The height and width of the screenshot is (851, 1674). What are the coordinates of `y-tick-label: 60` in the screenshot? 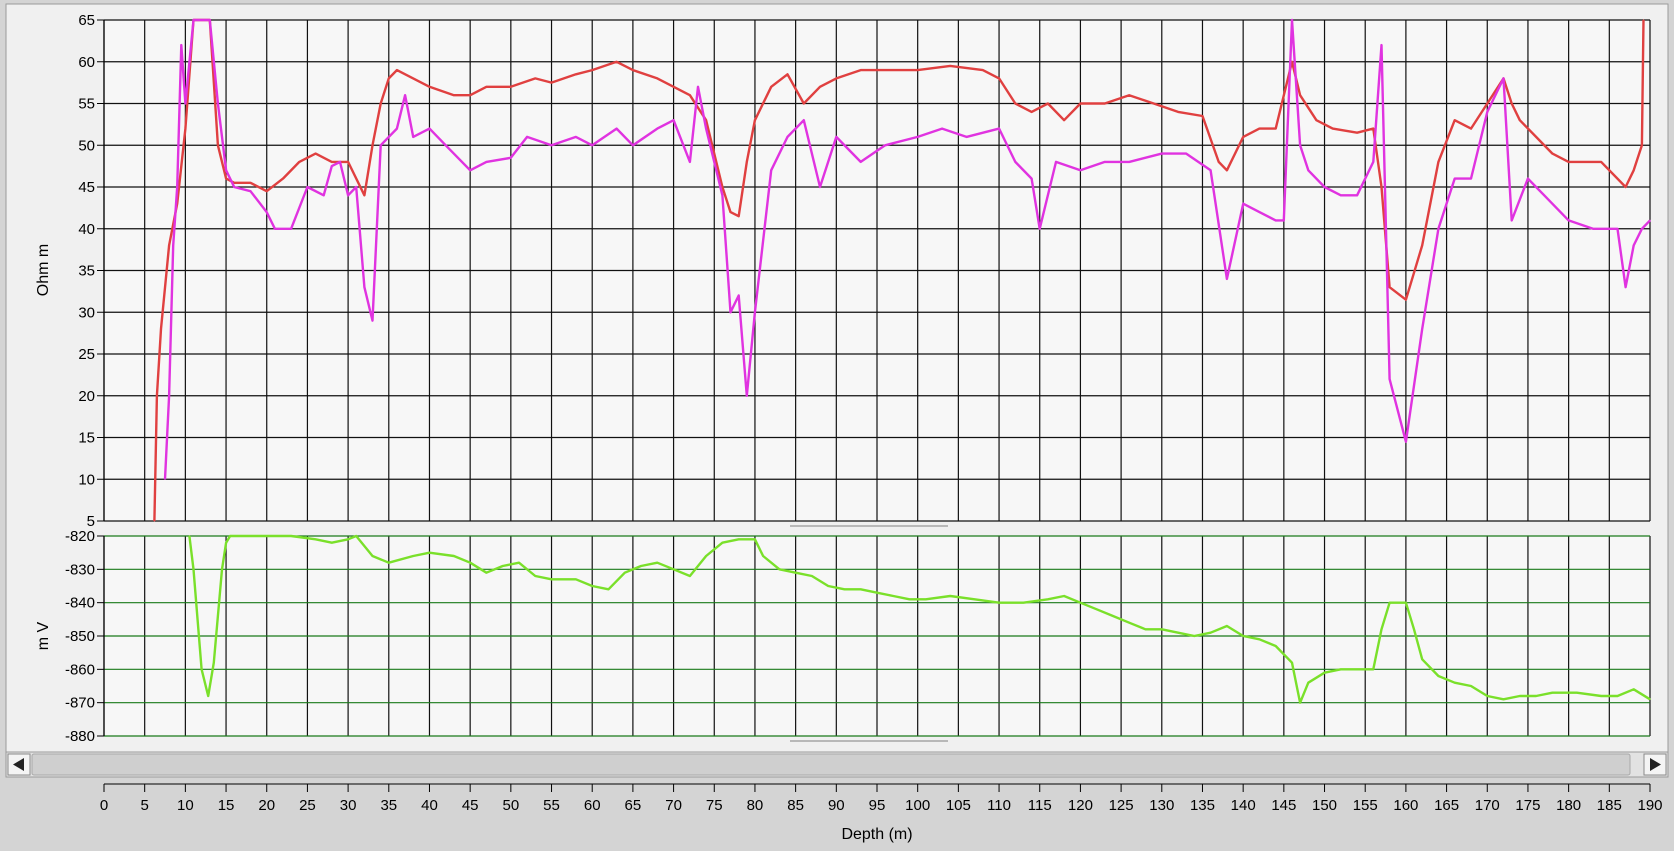 It's located at (86, 62).